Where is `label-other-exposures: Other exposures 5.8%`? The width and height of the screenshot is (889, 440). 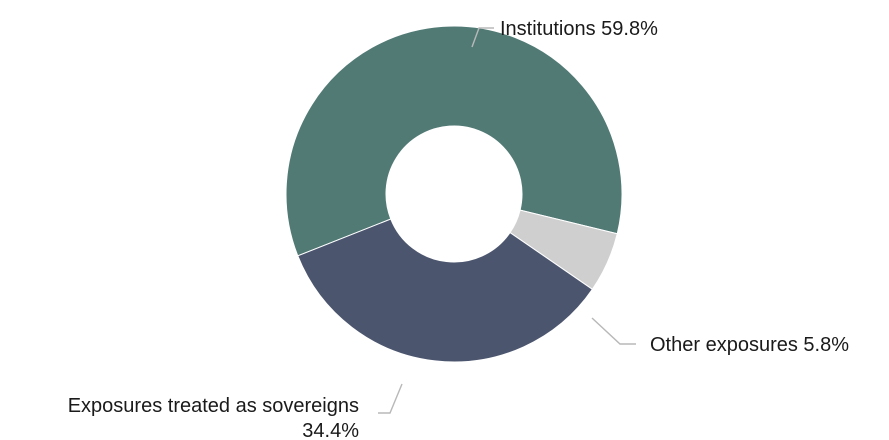
label-other-exposures: Other exposures 5.8% is located at coordinates (749, 345).